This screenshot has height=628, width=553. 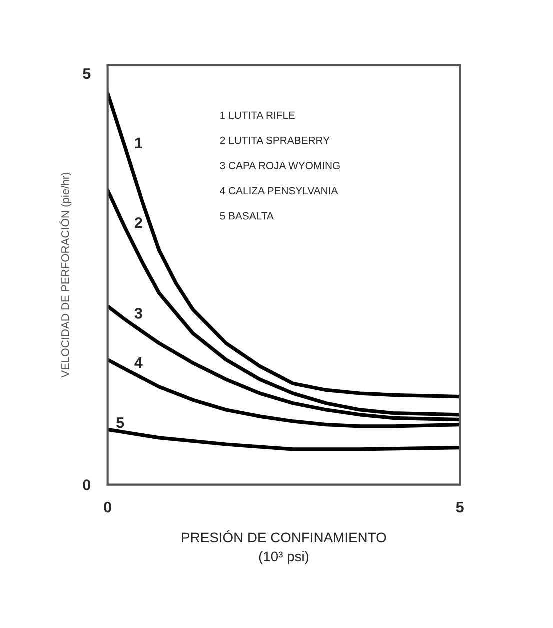 I want to click on y-axis-title: VELOCIDAD DE PERFORACIÓN (pie/hr), so click(x=66, y=275).